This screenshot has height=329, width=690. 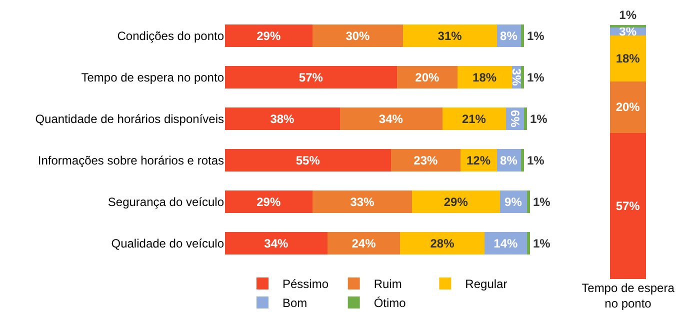 I want to click on data-label: 28%, so click(x=442, y=243).